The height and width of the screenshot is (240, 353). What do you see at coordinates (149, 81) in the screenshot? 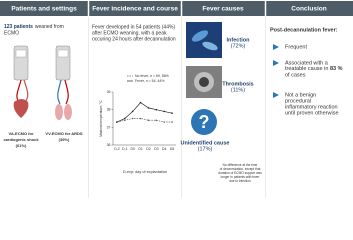
I see `legend-label: Fever, n = 54, 44%` at bounding box center [149, 81].